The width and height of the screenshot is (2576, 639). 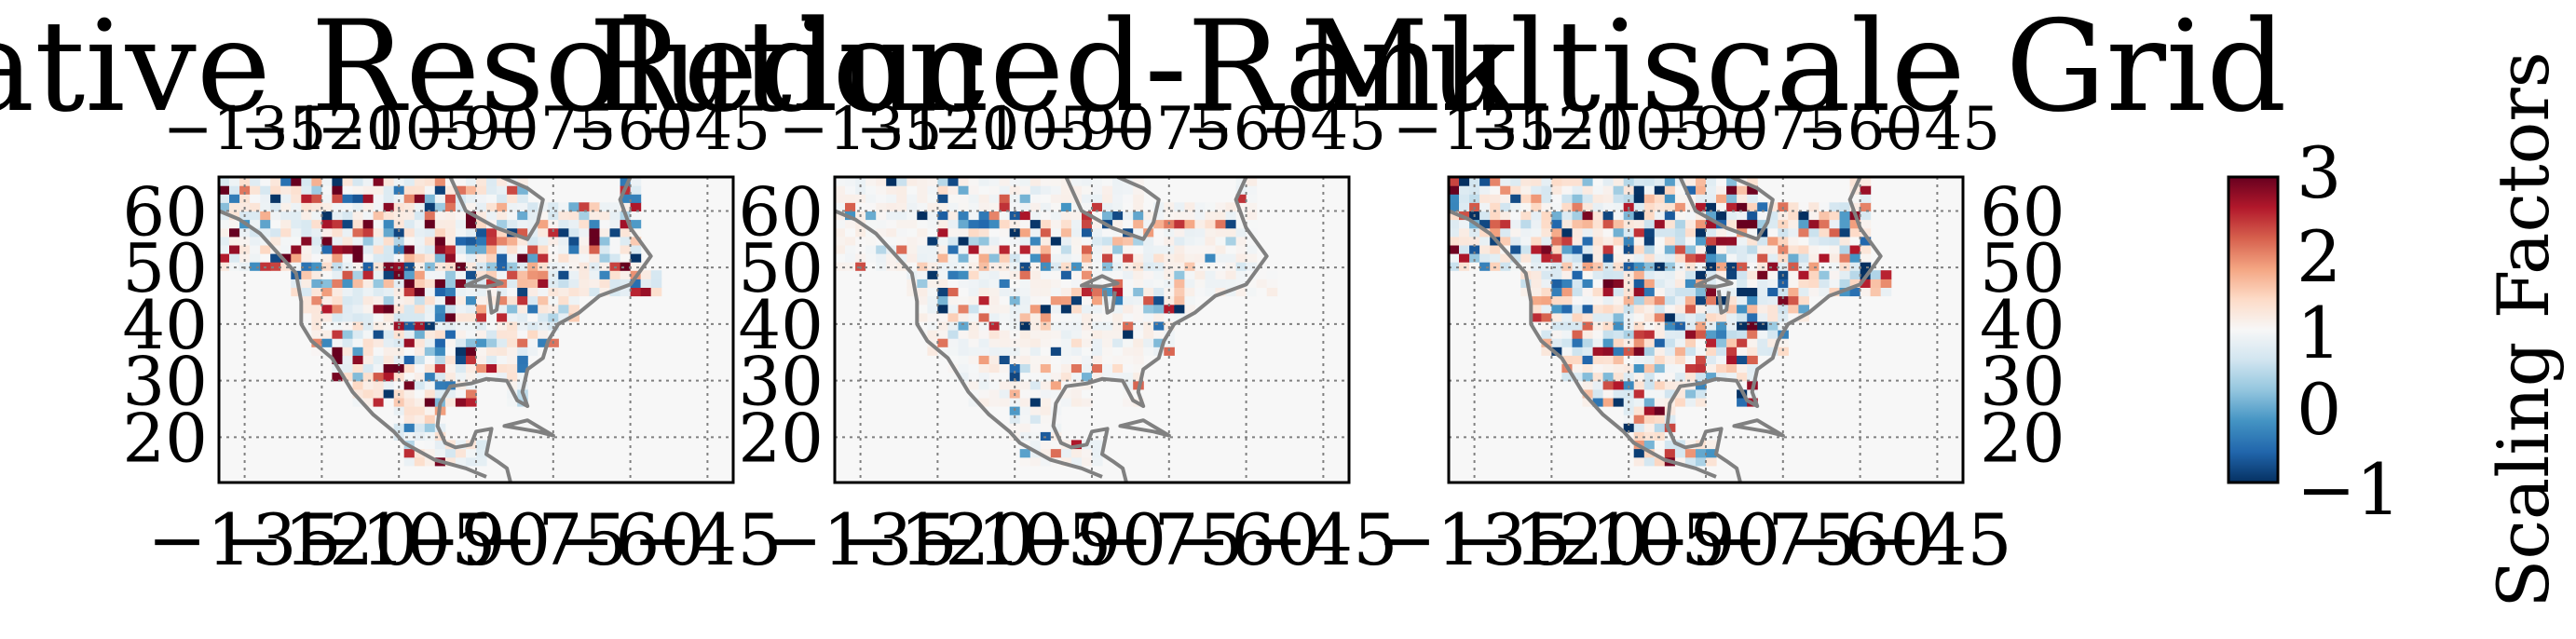 What do you see at coordinates (781, 438) in the screenshot?
I see `y-tick-label: 20` at bounding box center [781, 438].